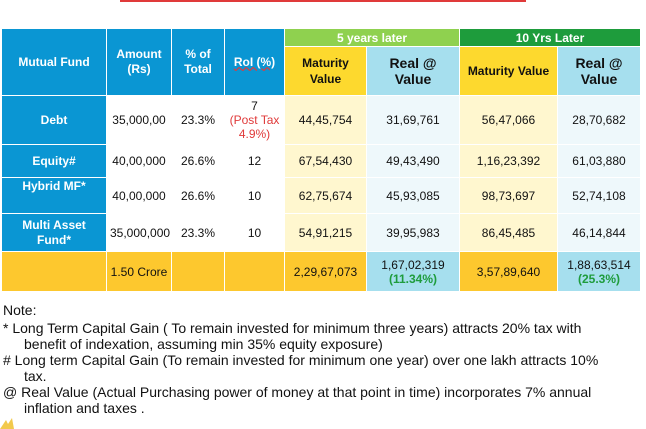  What do you see at coordinates (508, 161) in the screenshot?
I see `maturity-10y-cell: 1,16,23,392` at bounding box center [508, 161].